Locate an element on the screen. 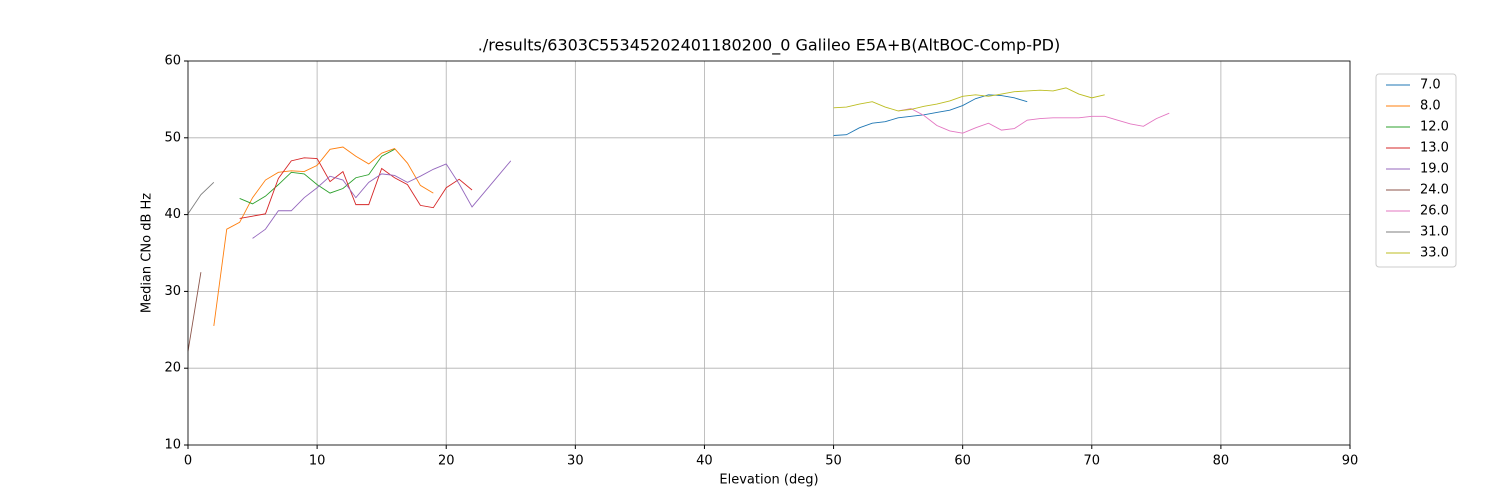 This screenshot has height=500, width=1500. legend-label: 31.0 is located at coordinates (1434, 232).